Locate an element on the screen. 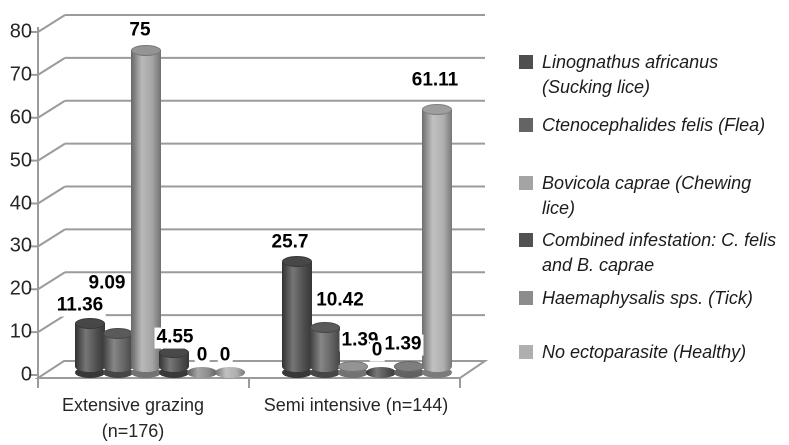 Image resolution: width=789 pixels, height=445 pixels. legend-label: Linognathus africanus (Sucking lice) is located at coordinates (630, 74).